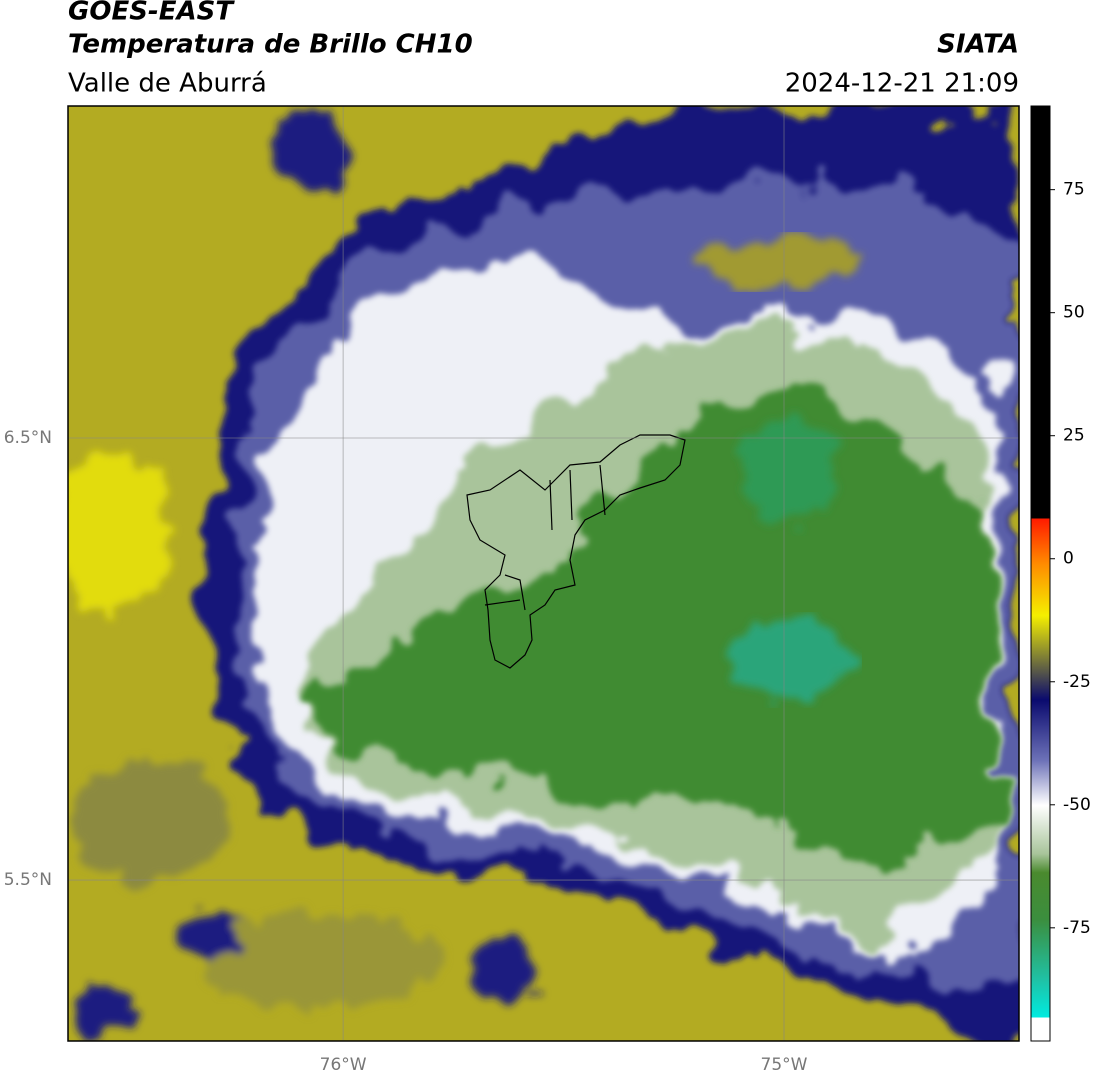 The width and height of the screenshot is (1094, 1078). Describe the element at coordinates (343, 1065) in the screenshot. I see `lon-label: 76°W` at that location.